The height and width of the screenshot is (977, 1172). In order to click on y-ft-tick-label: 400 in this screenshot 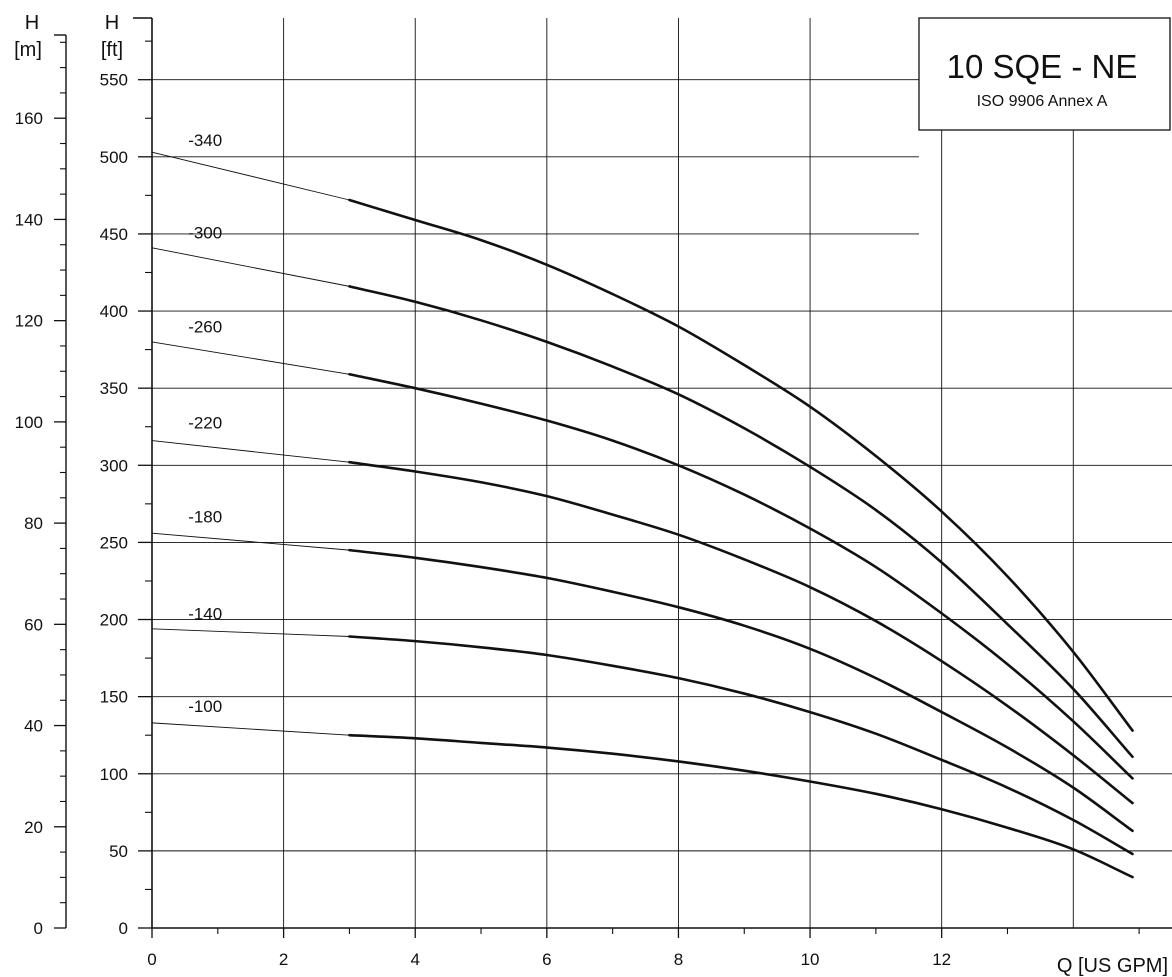, I will do `click(114, 311)`.